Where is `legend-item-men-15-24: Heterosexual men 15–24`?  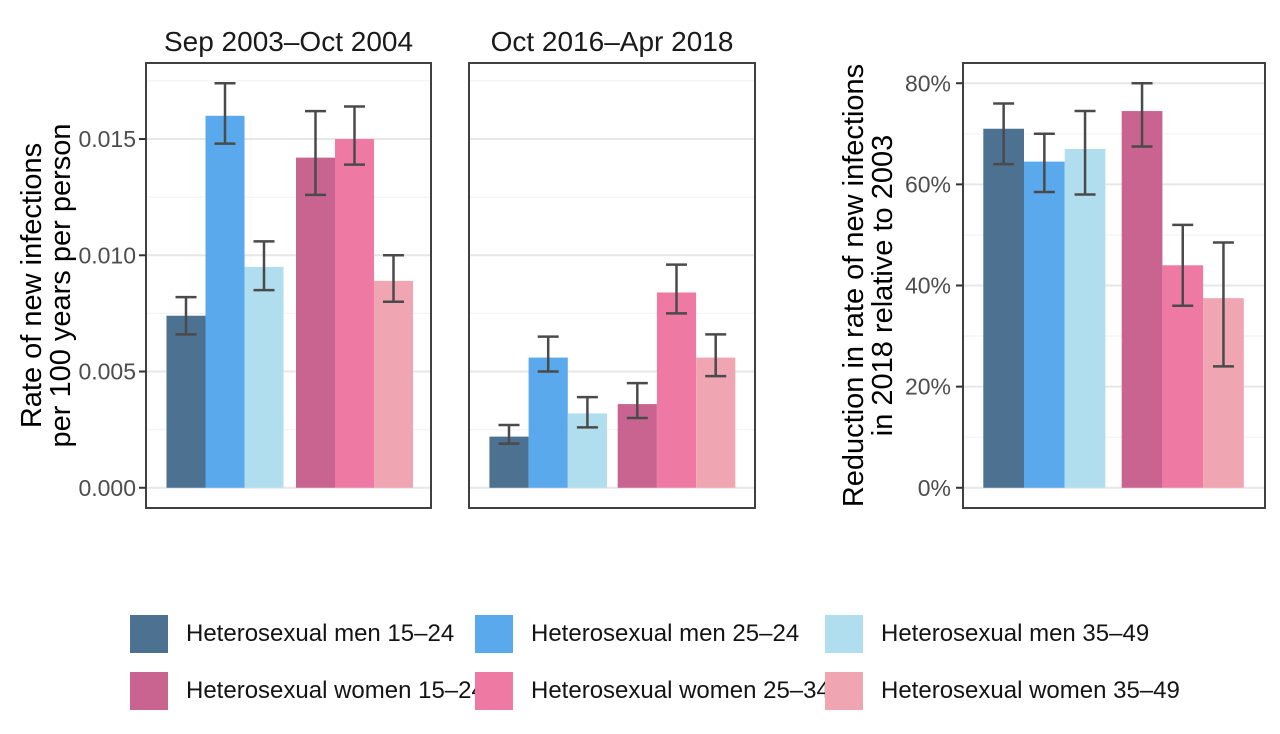 legend-item-men-15-24: Heterosexual men 15–24 is located at coordinates (292, 634).